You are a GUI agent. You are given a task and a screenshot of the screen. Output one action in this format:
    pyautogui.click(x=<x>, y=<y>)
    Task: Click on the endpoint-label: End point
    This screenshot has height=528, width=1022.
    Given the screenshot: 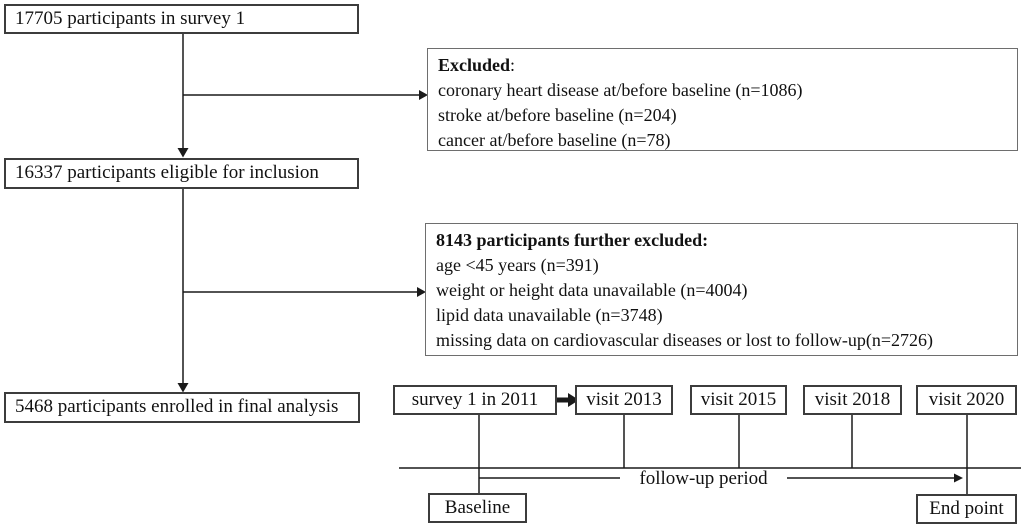 What is the action you would take?
    pyautogui.click(x=966, y=508)
    